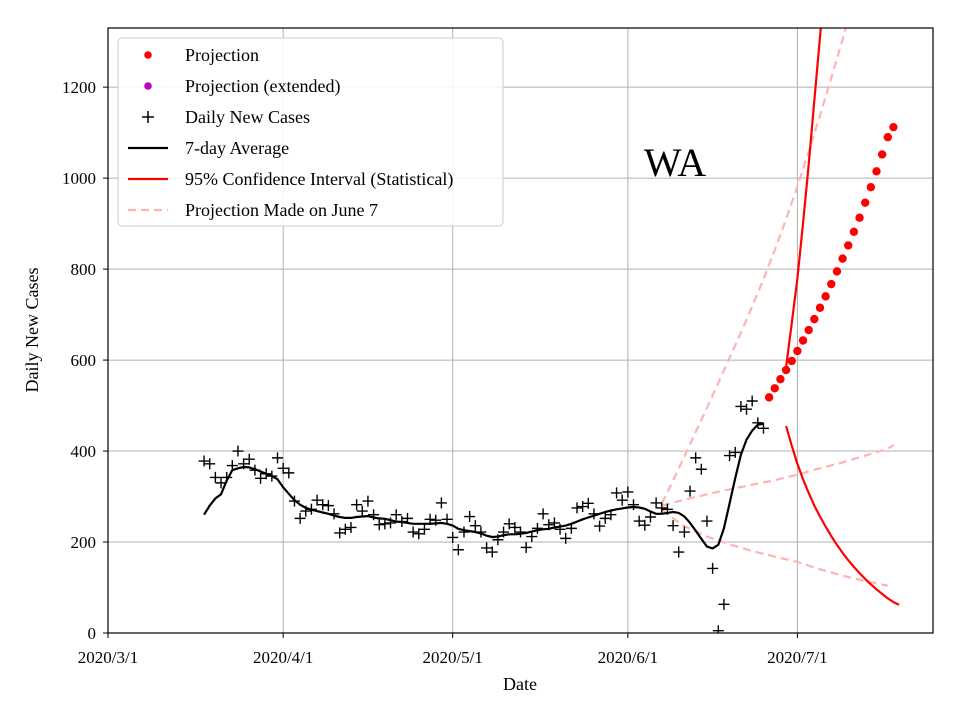 This screenshot has width=960, height=725. I want to click on series-95-confidence-interval-statistical-lower, so click(842, 515).